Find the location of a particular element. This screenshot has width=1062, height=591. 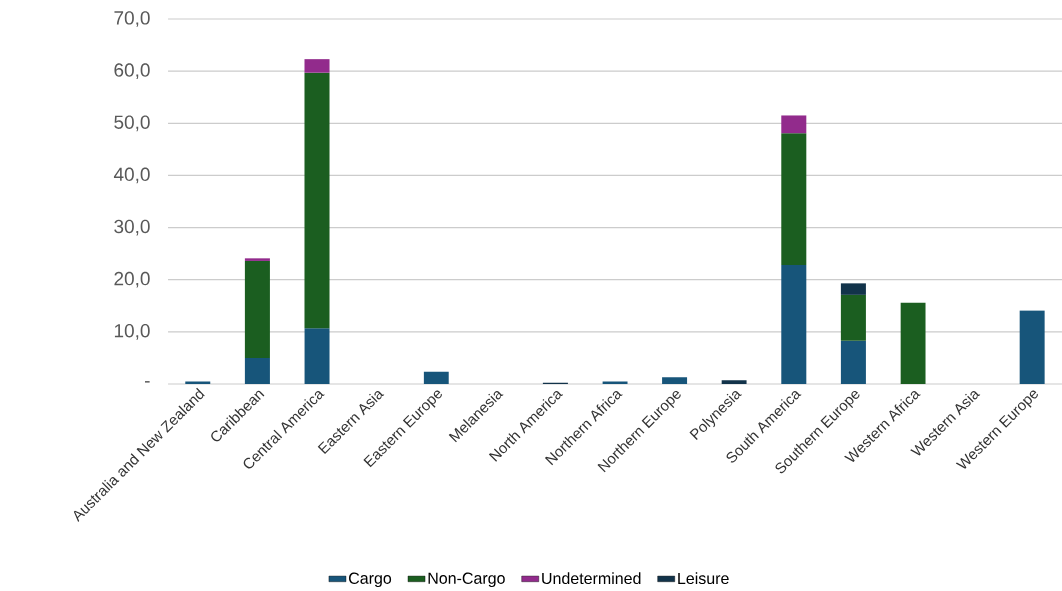

y-tick-label: 20,0 is located at coordinates (132, 279).